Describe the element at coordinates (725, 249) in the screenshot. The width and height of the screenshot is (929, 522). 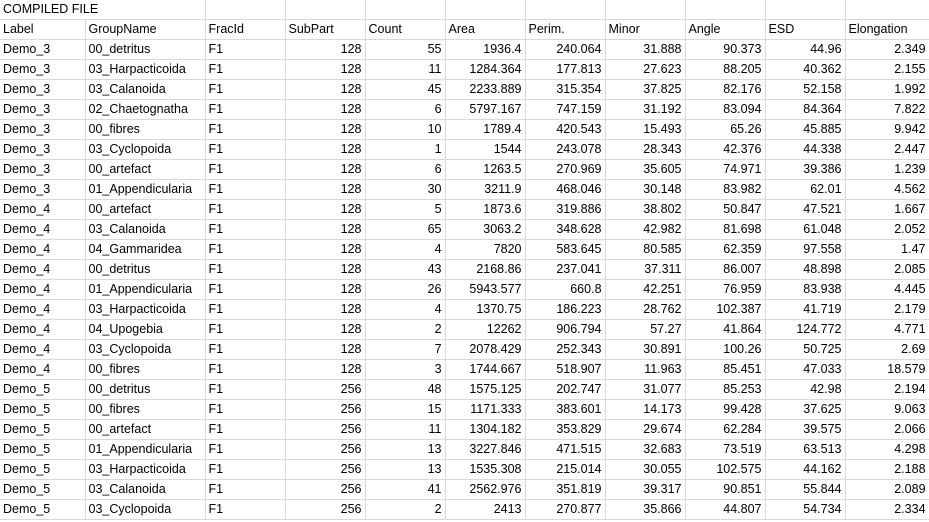
I see `cell-angle: 62.359` at that location.